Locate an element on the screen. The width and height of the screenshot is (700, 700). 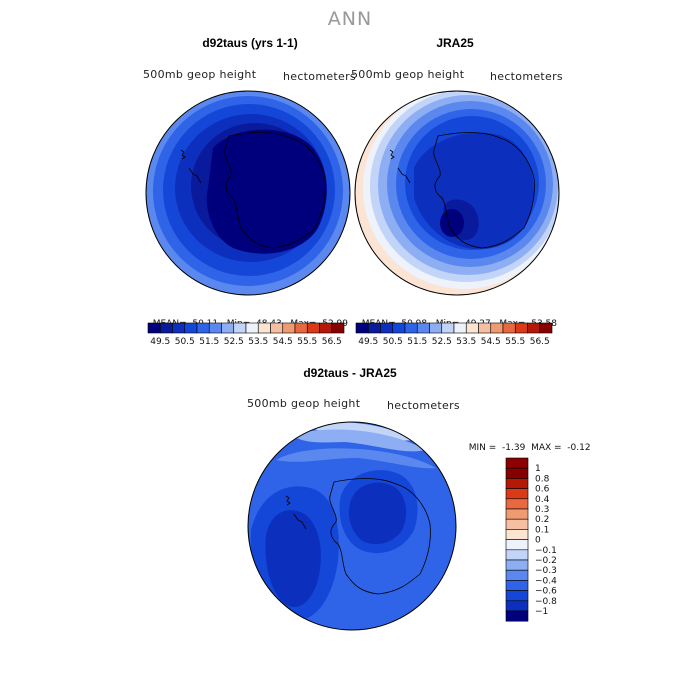
panel-3-field-label: 500mb geop height is located at coordinates (304, 403).